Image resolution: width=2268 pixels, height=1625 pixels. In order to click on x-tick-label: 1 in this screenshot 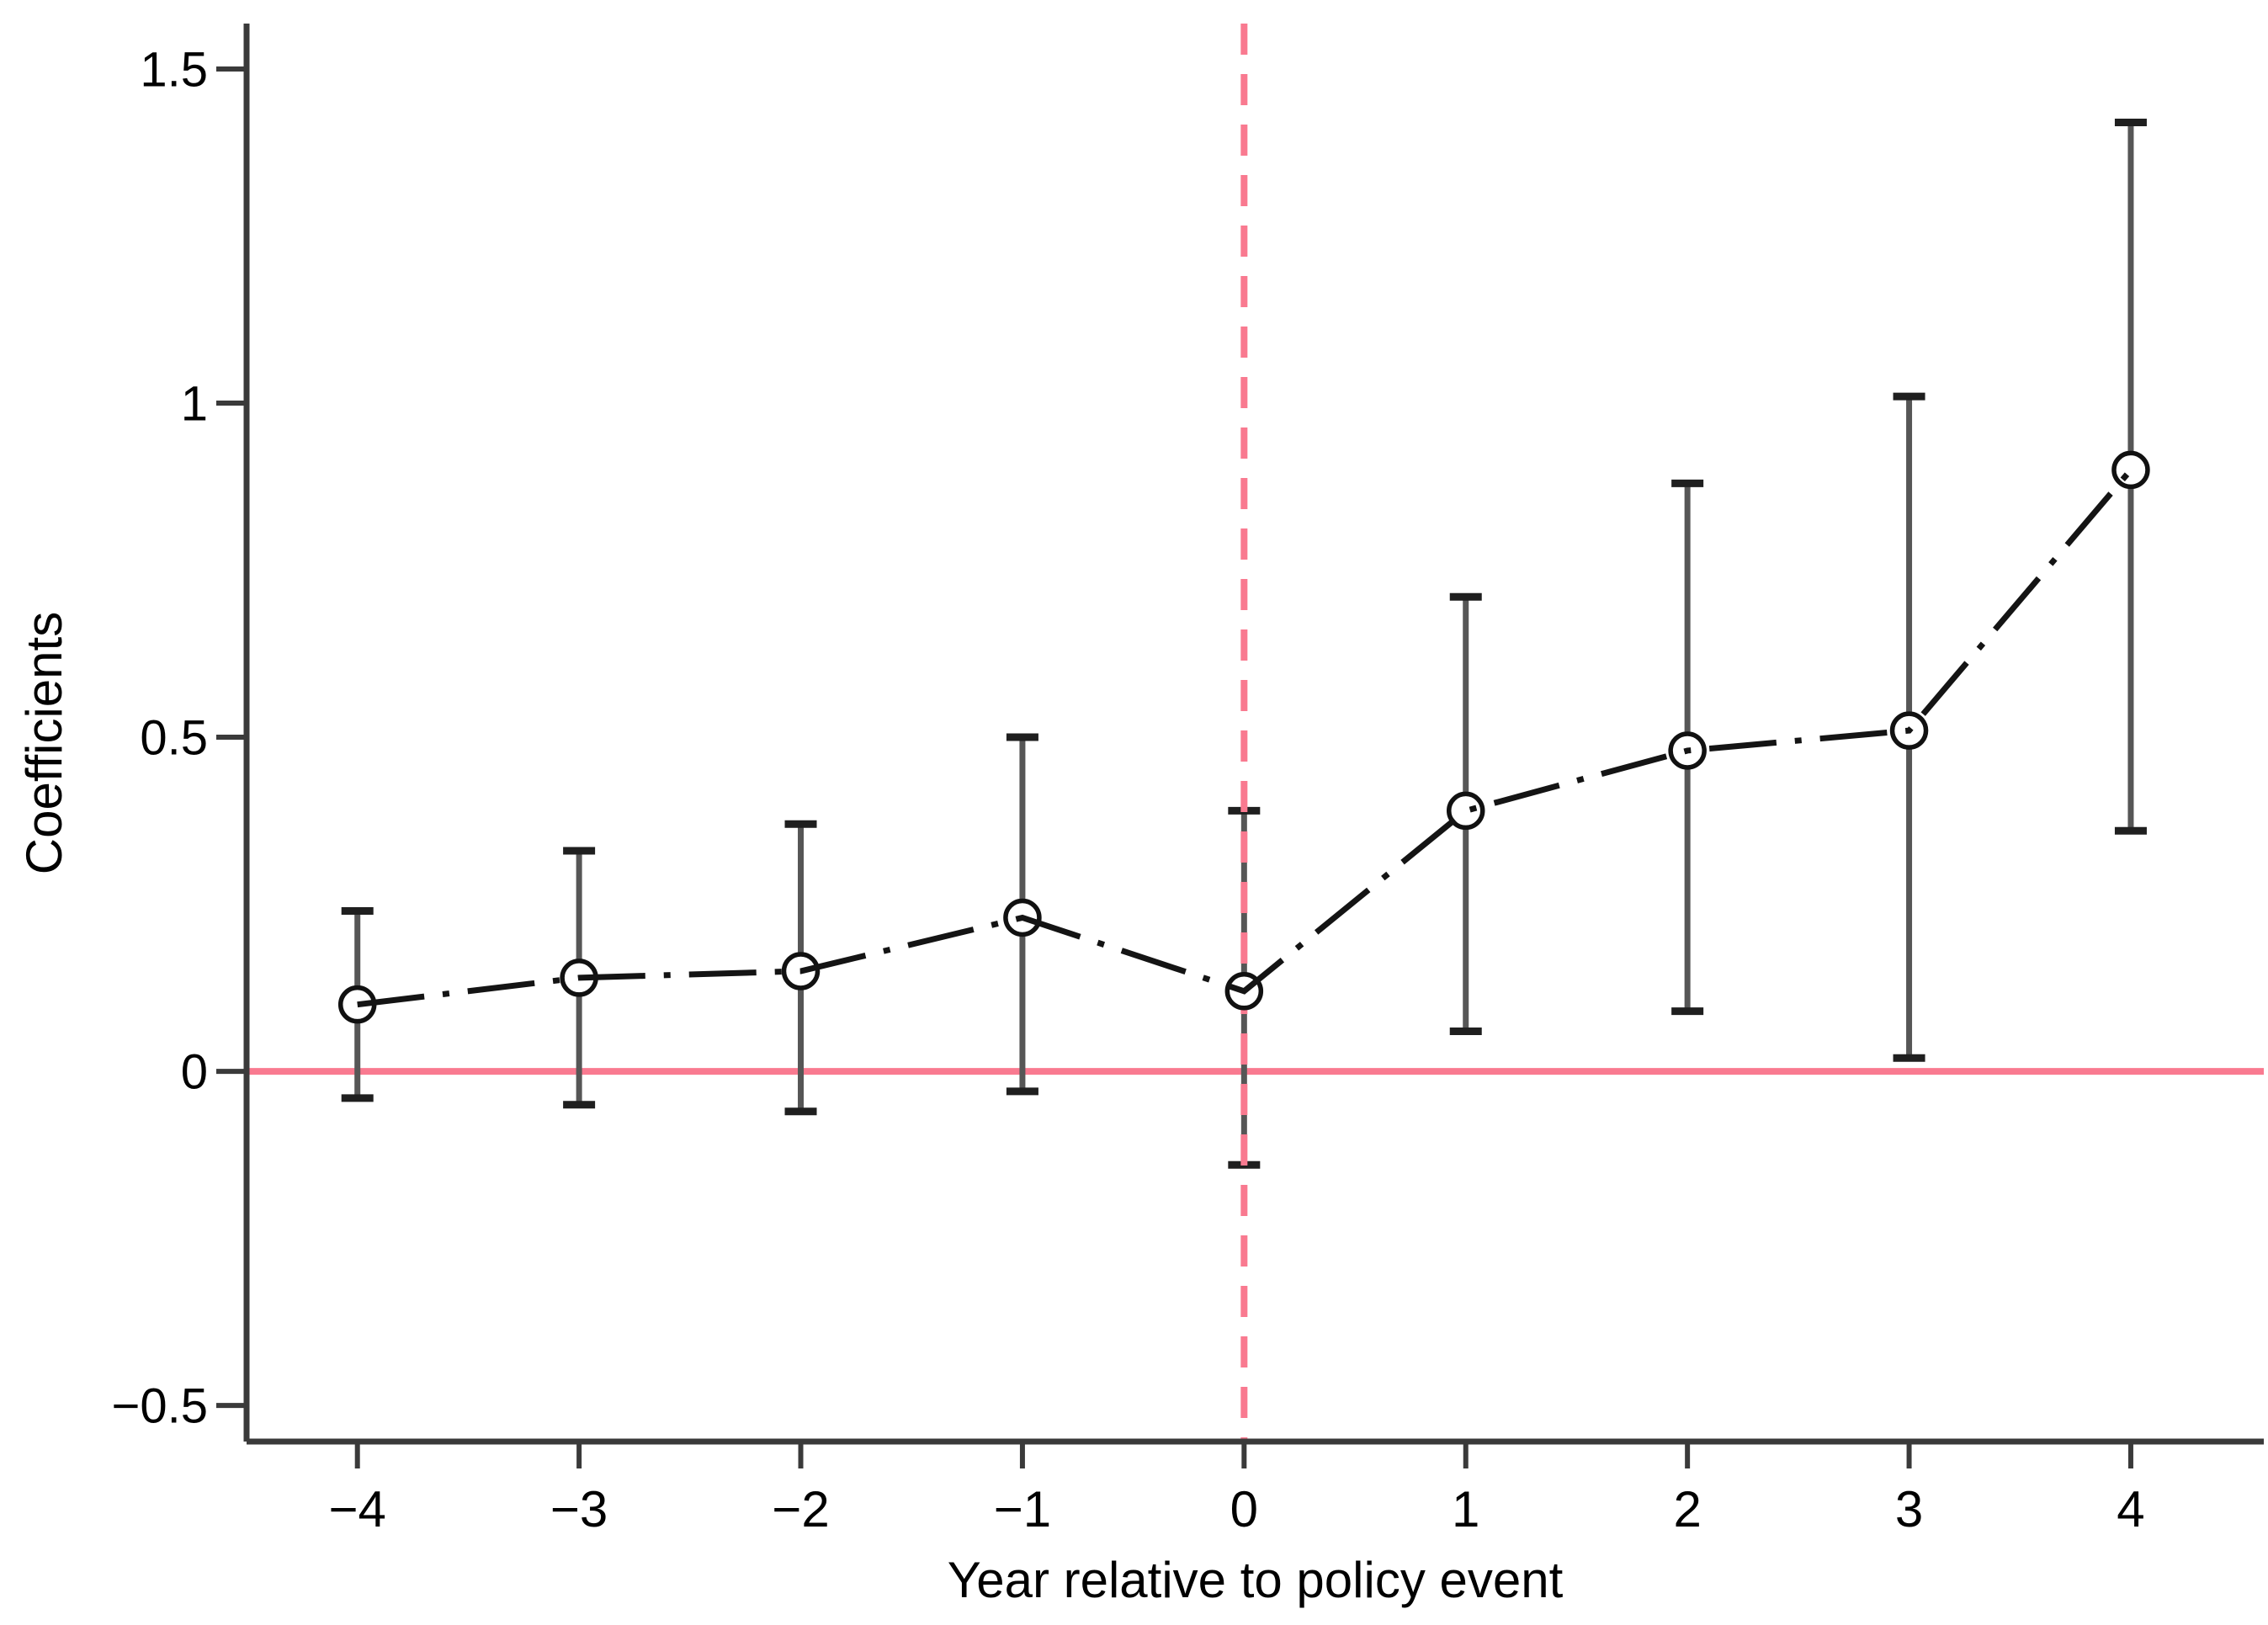, I will do `click(1465, 1509)`.